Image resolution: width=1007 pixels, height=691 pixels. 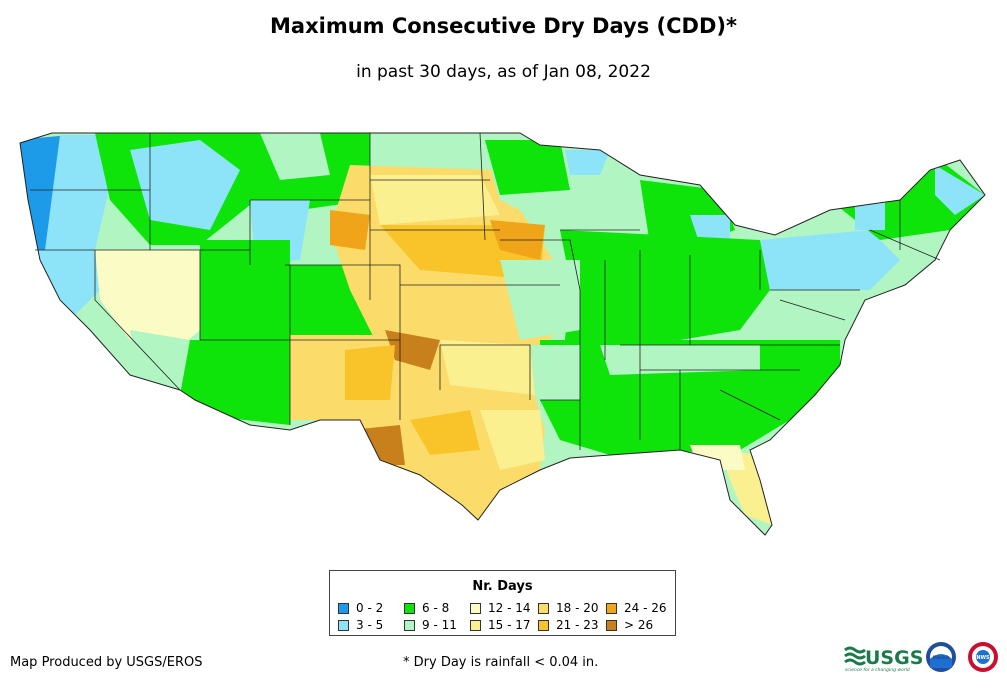 I want to click on region-up-blue, so click(x=587, y=162).